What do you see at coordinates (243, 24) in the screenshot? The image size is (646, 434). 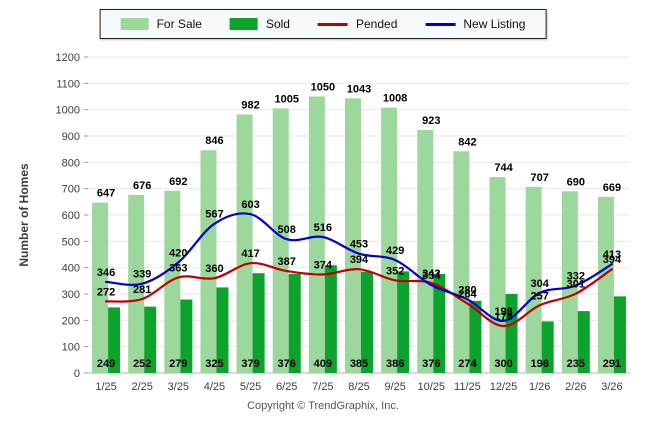 I see `sold-swatch-icon` at bounding box center [243, 24].